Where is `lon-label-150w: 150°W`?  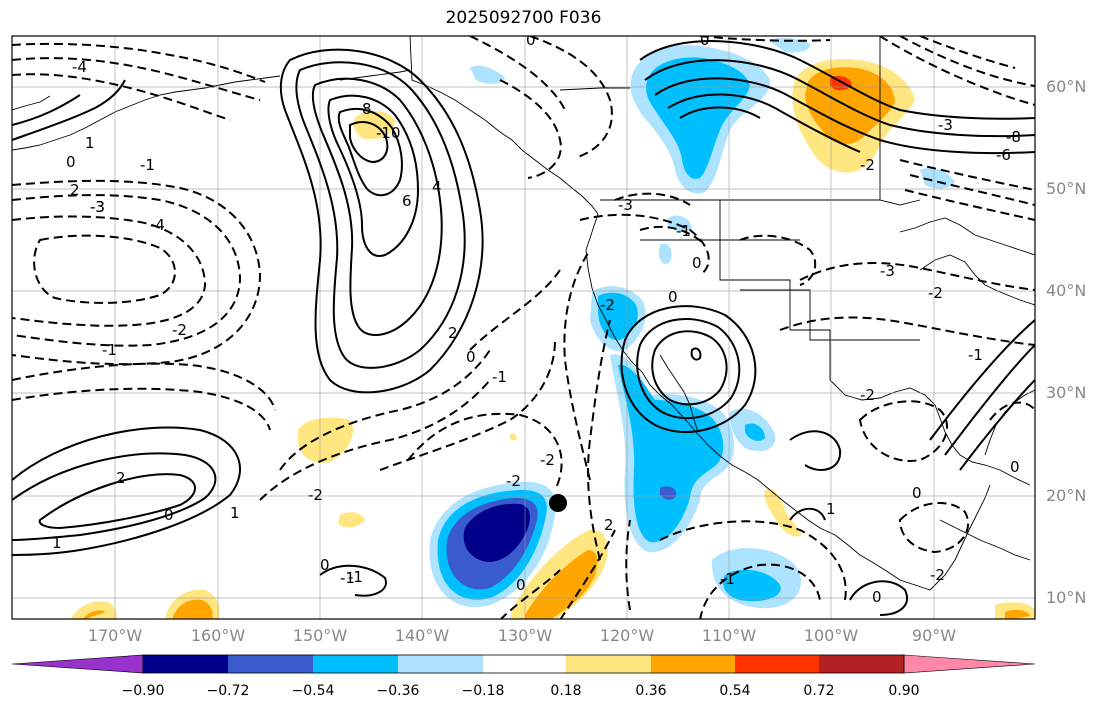 lon-label-150w: 150°W is located at coordinates (320, 635).